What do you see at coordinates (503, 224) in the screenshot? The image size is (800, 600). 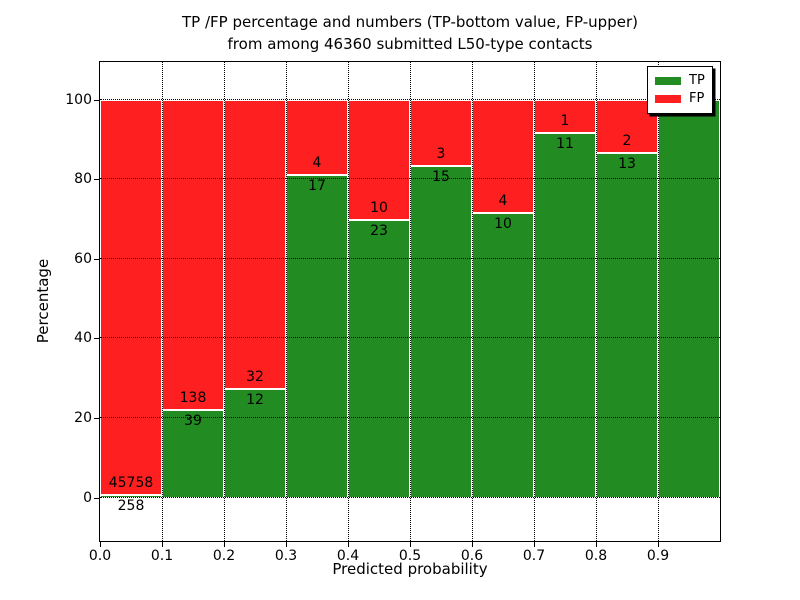 I see `tp-count-label: 10` at bounding box center [503, 224].